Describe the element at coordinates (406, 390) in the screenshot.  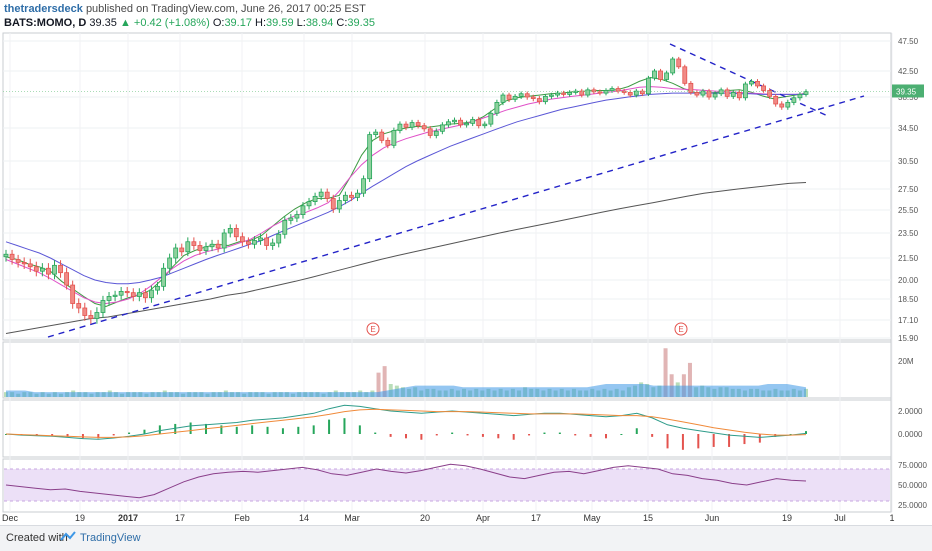
I see `volume-ma-area` at that location.